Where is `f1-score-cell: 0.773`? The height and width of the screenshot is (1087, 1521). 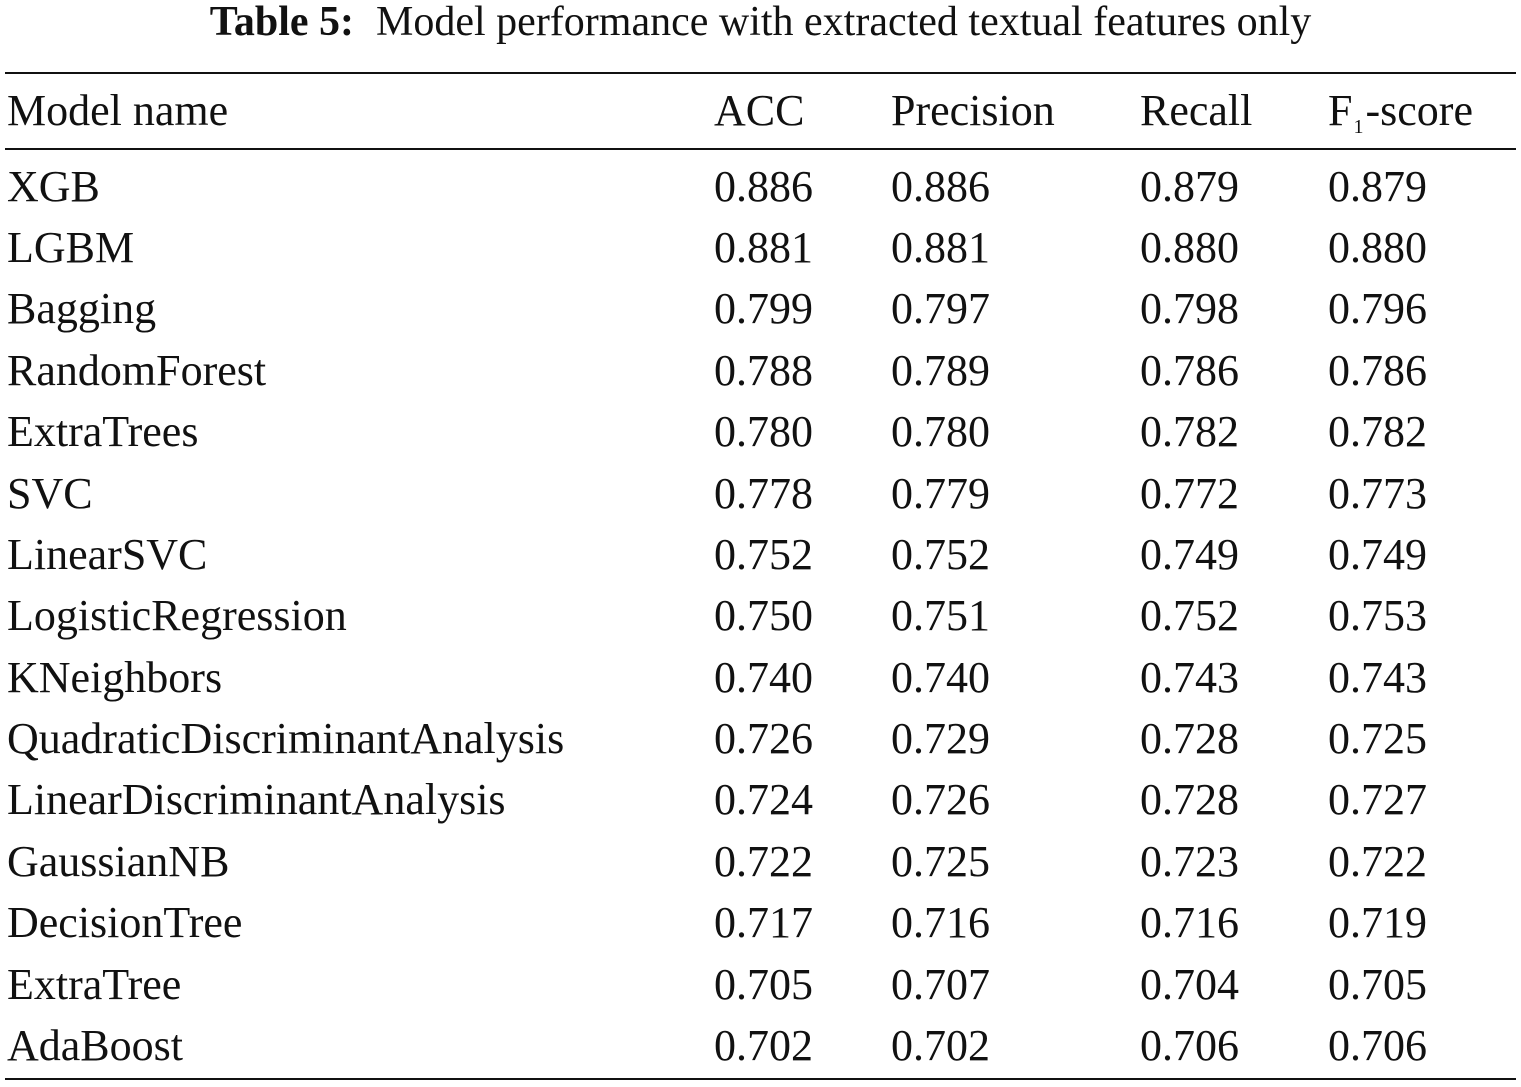
f1-score-cell: 0.773 is located at coordinates (1377, 493).